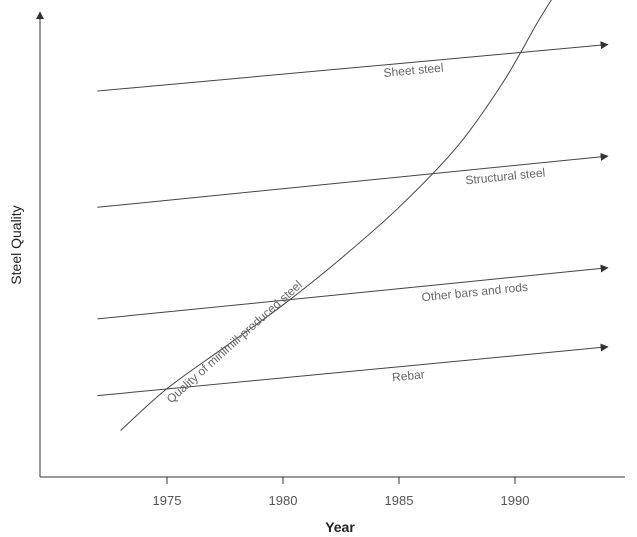  Describe the element at coordinates (515, 500) in the screenshot. I see `x-tick-label-1990: 1990` at that location.